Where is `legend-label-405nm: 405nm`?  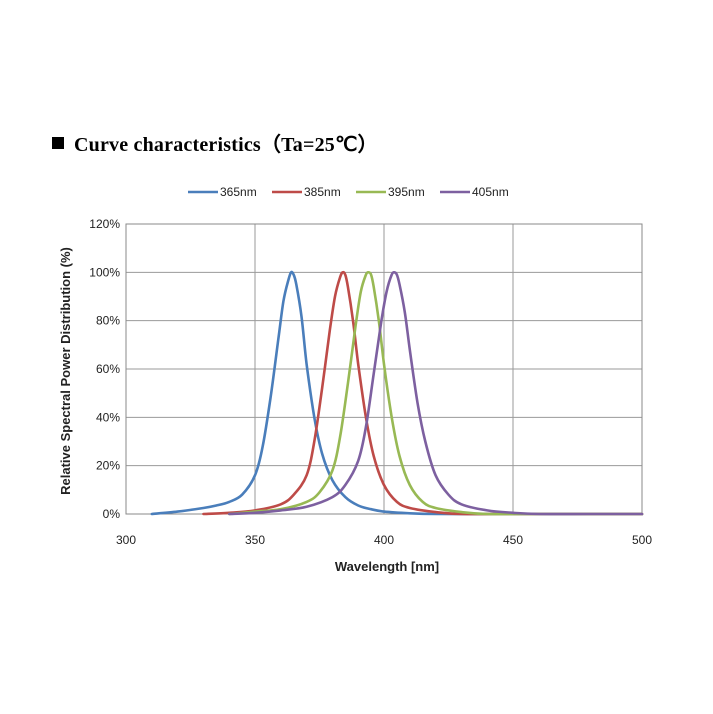 legend-label-405nm: 405nm is located at coordinates (490, 192).